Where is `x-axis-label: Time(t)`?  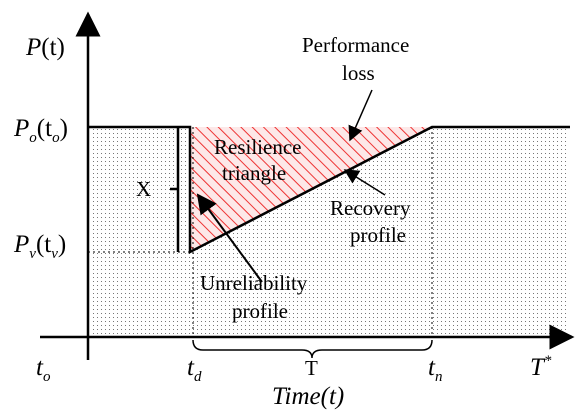
x-axis-label: Time(t) is located at coordinates (308, 396).